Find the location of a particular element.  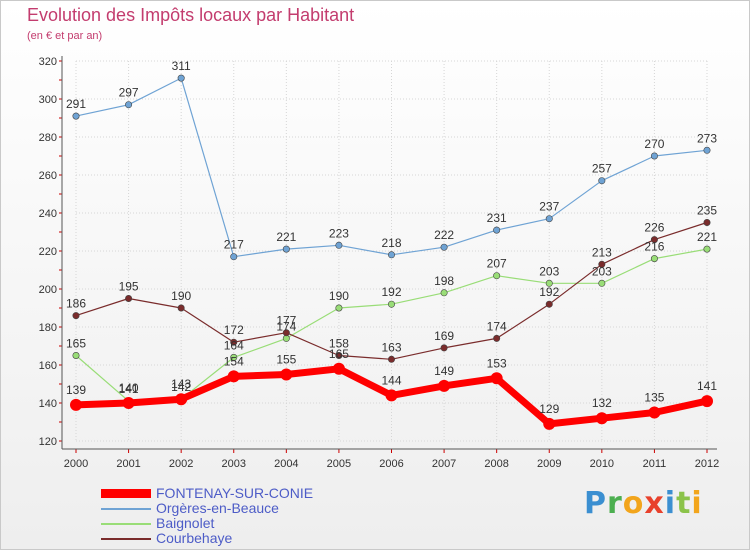

y-tick-label-120: 120 is located at coordinates (48, 442).